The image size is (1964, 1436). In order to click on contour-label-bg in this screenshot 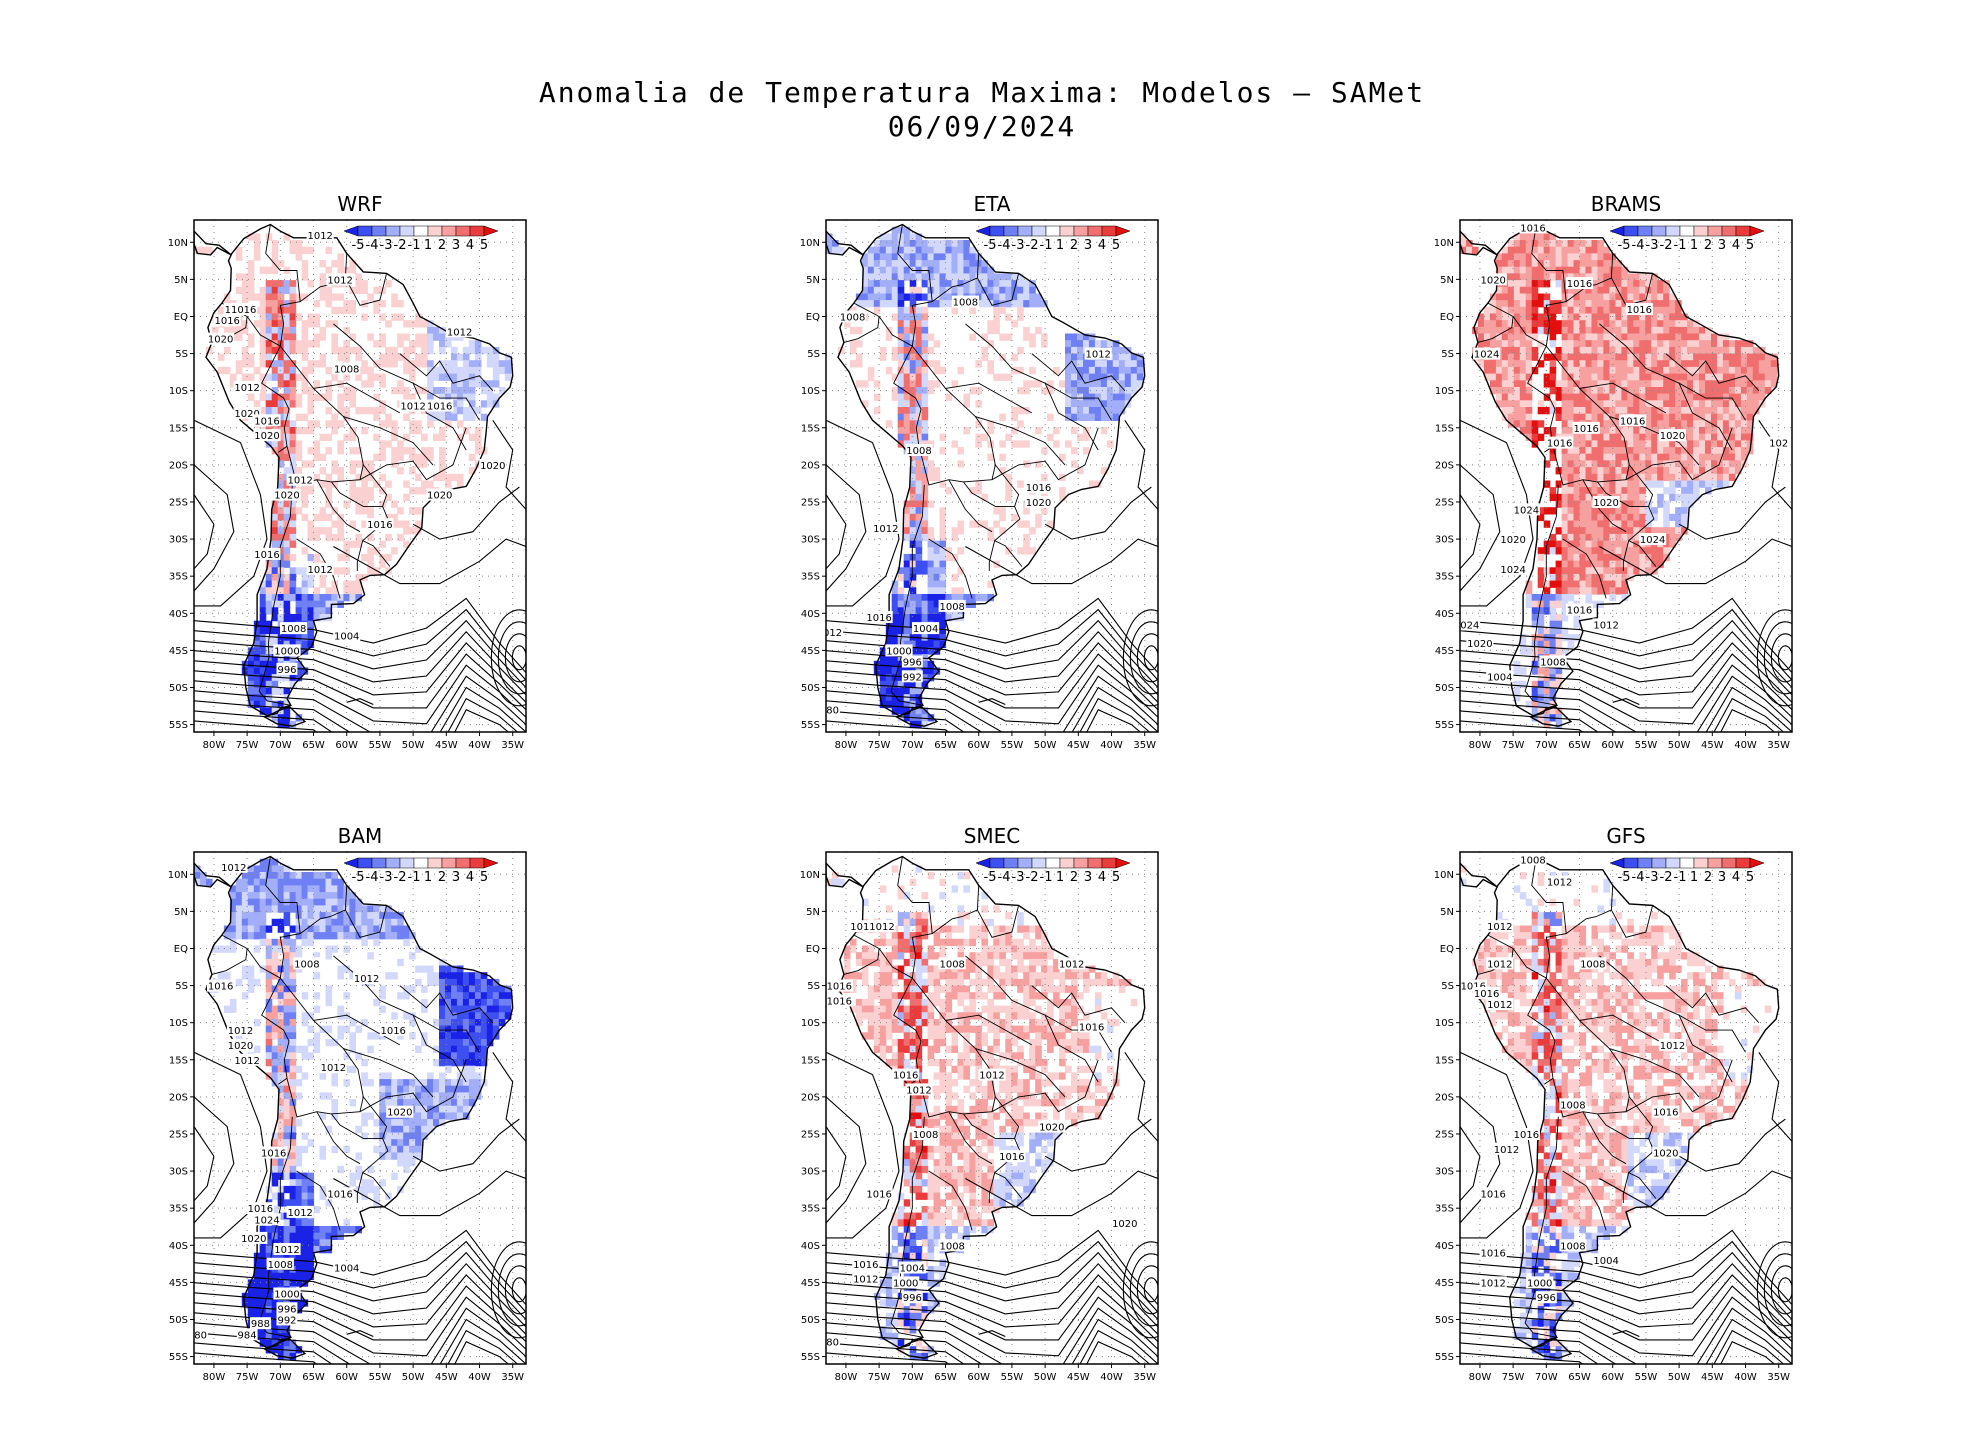, I will do `click(899, 650)`.